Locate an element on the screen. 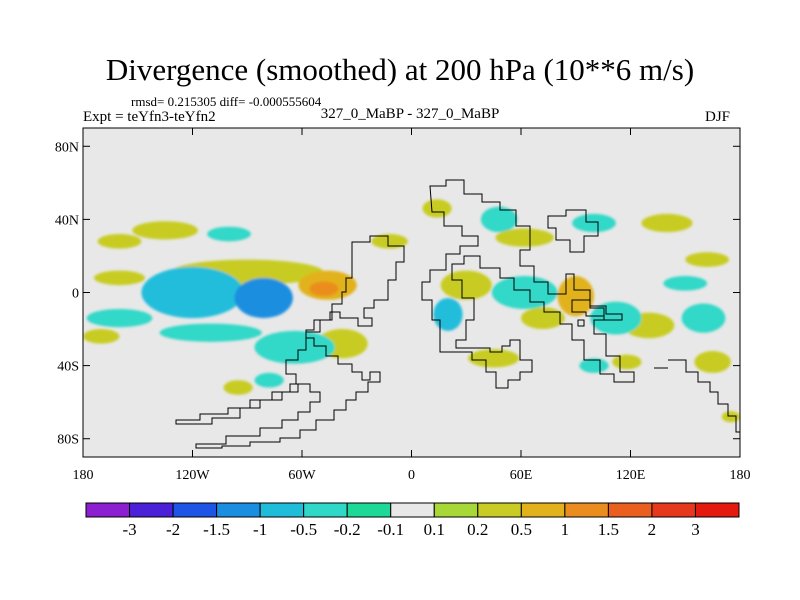 The image size is (800, 600). colorbar: -3 -2 -1.5 -1 -0.5 -0.2 -0.1 0.1 0.2 0.5 1 1.5 2 3 is located at coordinates (412, 520).